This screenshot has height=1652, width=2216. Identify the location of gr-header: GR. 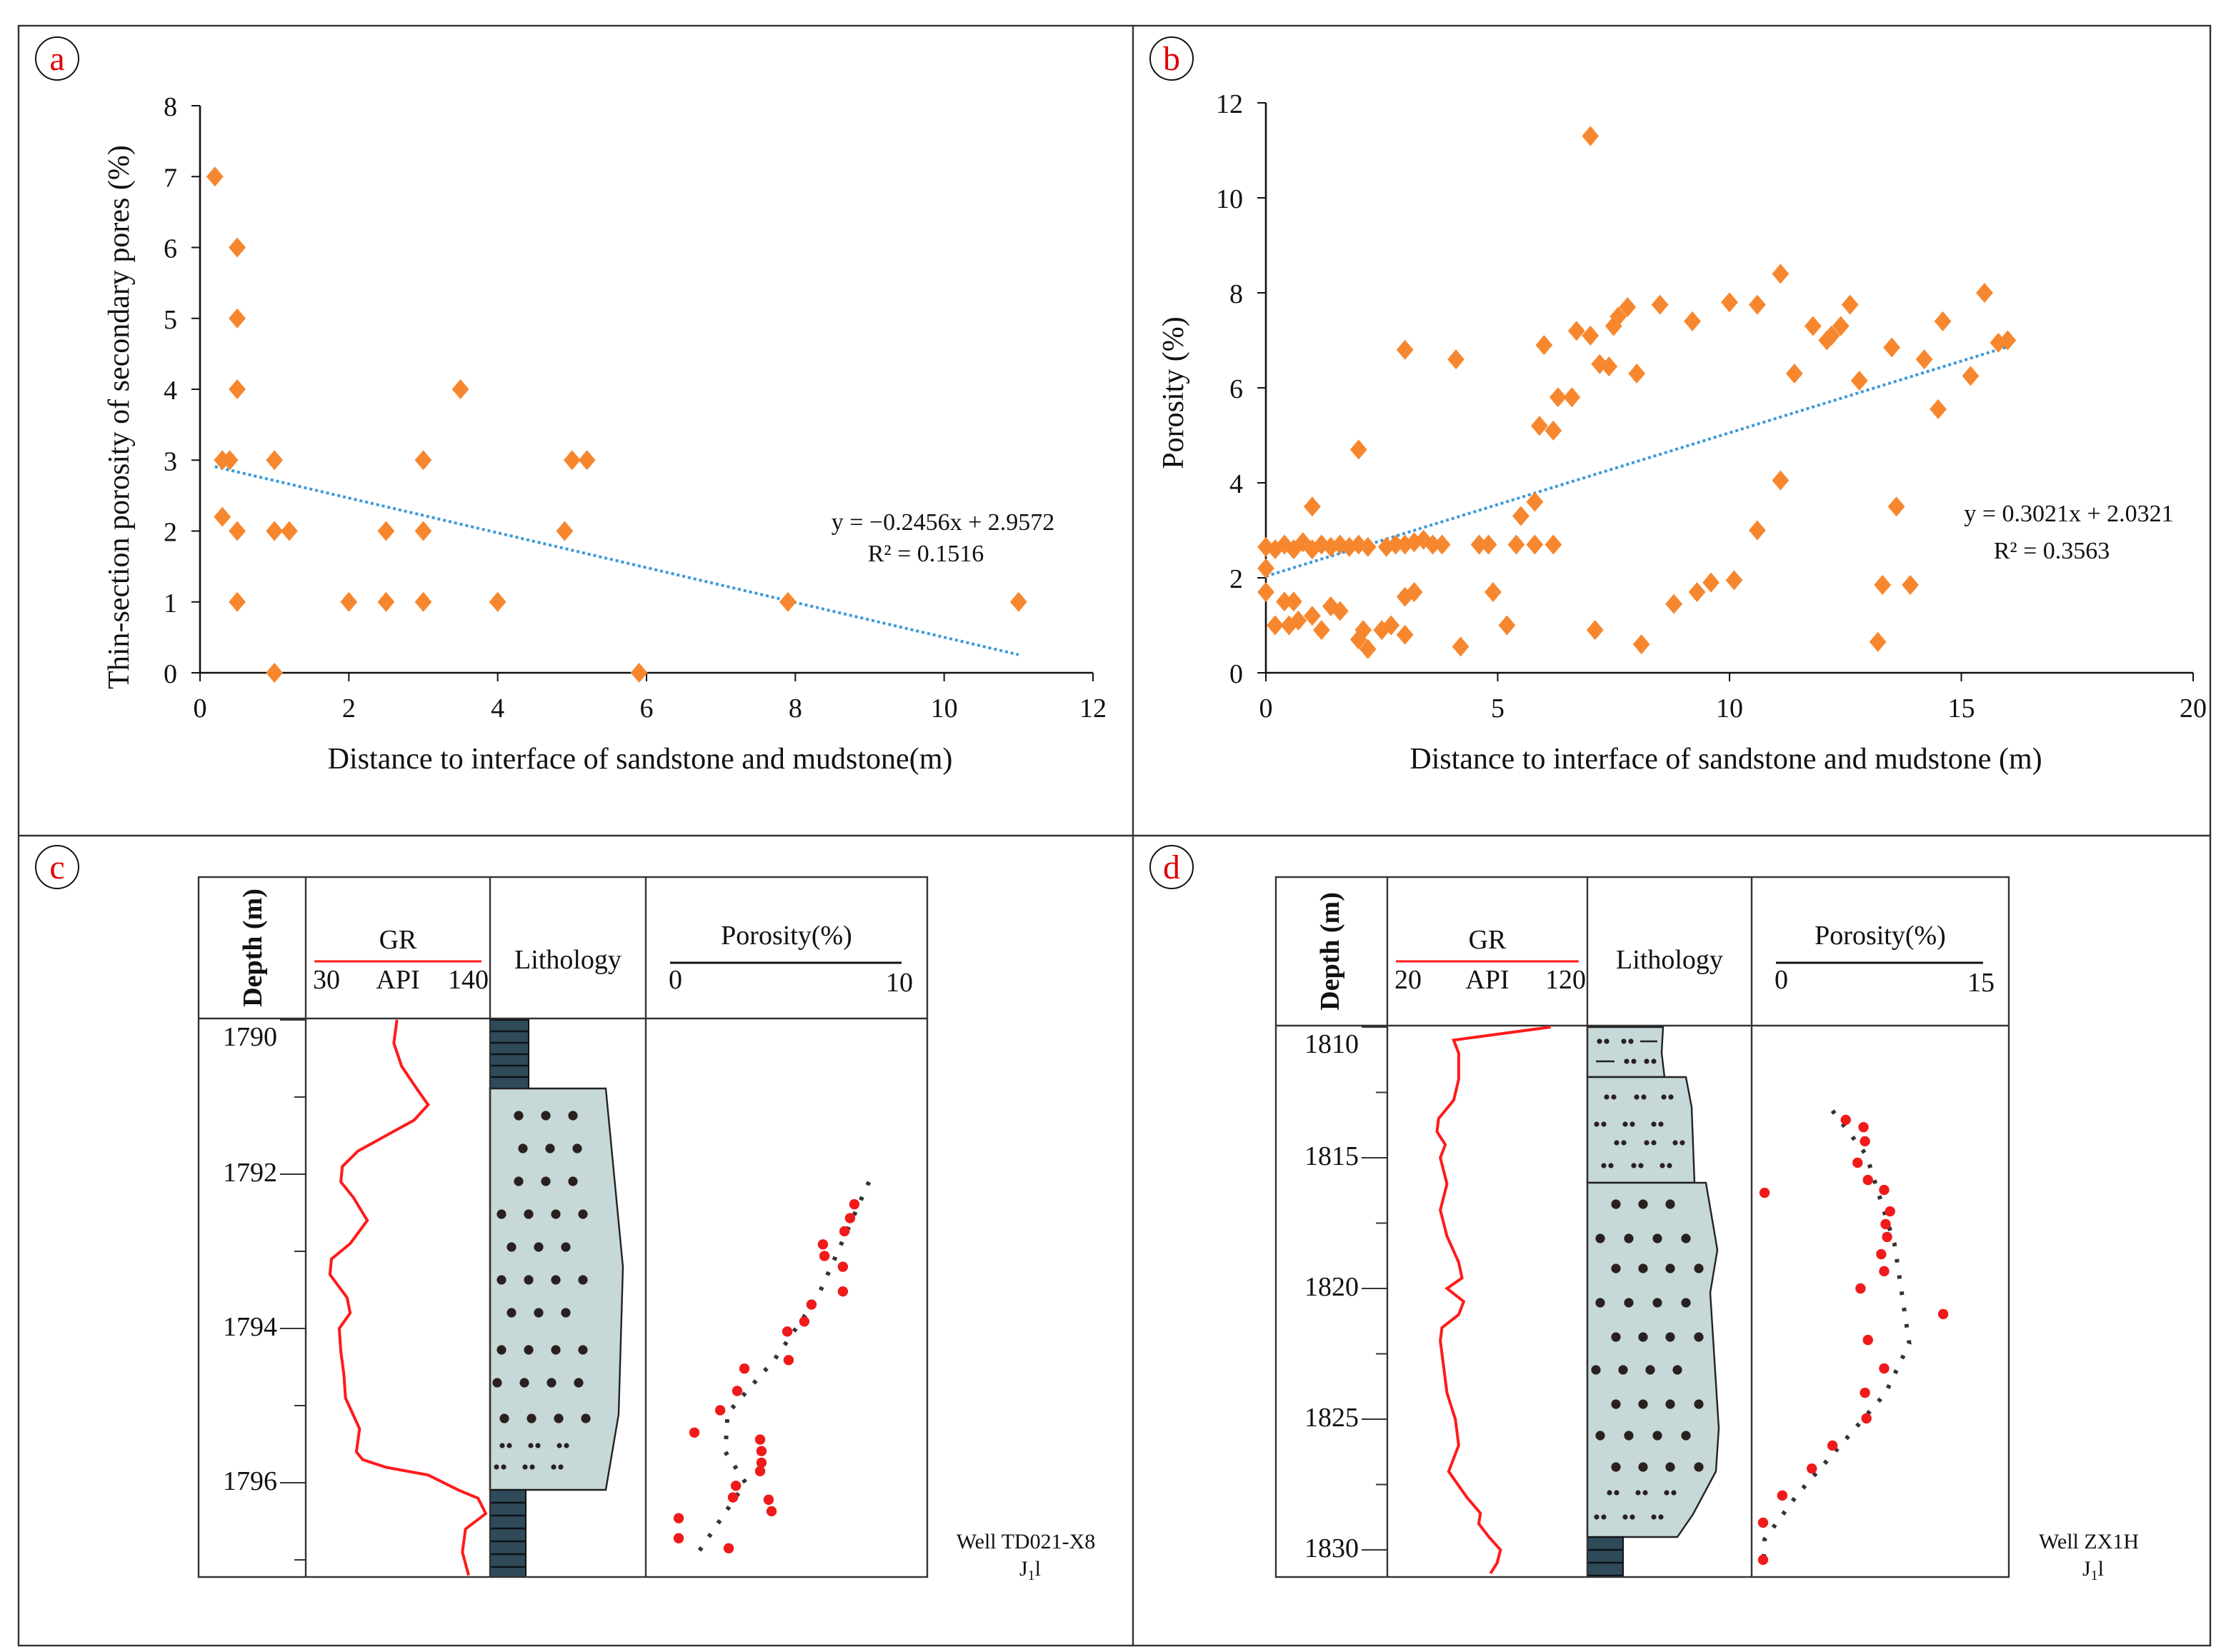
(398, 940).